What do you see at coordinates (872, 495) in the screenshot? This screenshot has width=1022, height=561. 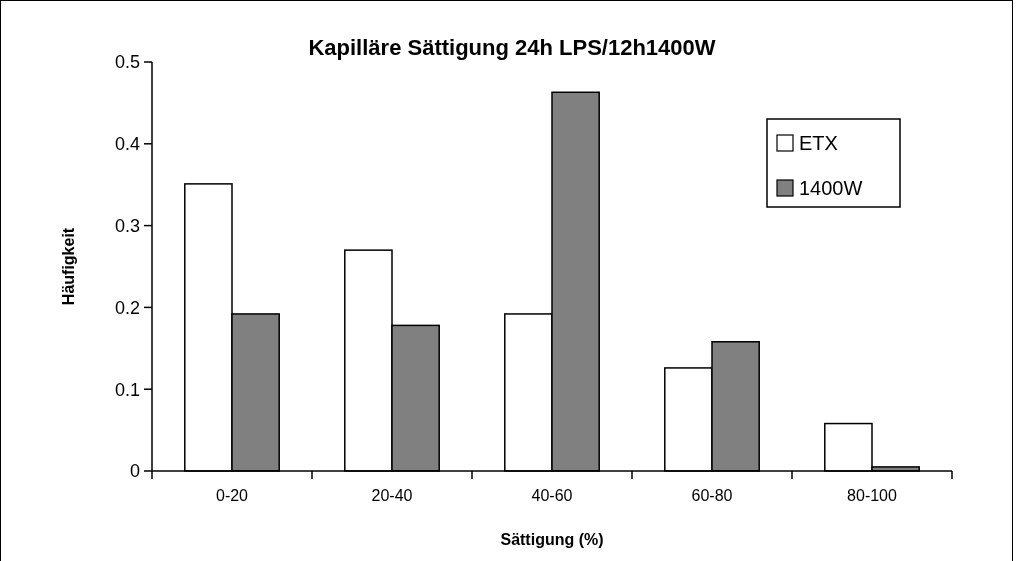 I see `x-tick-label: 80-100` at bounding box center [872, 495].